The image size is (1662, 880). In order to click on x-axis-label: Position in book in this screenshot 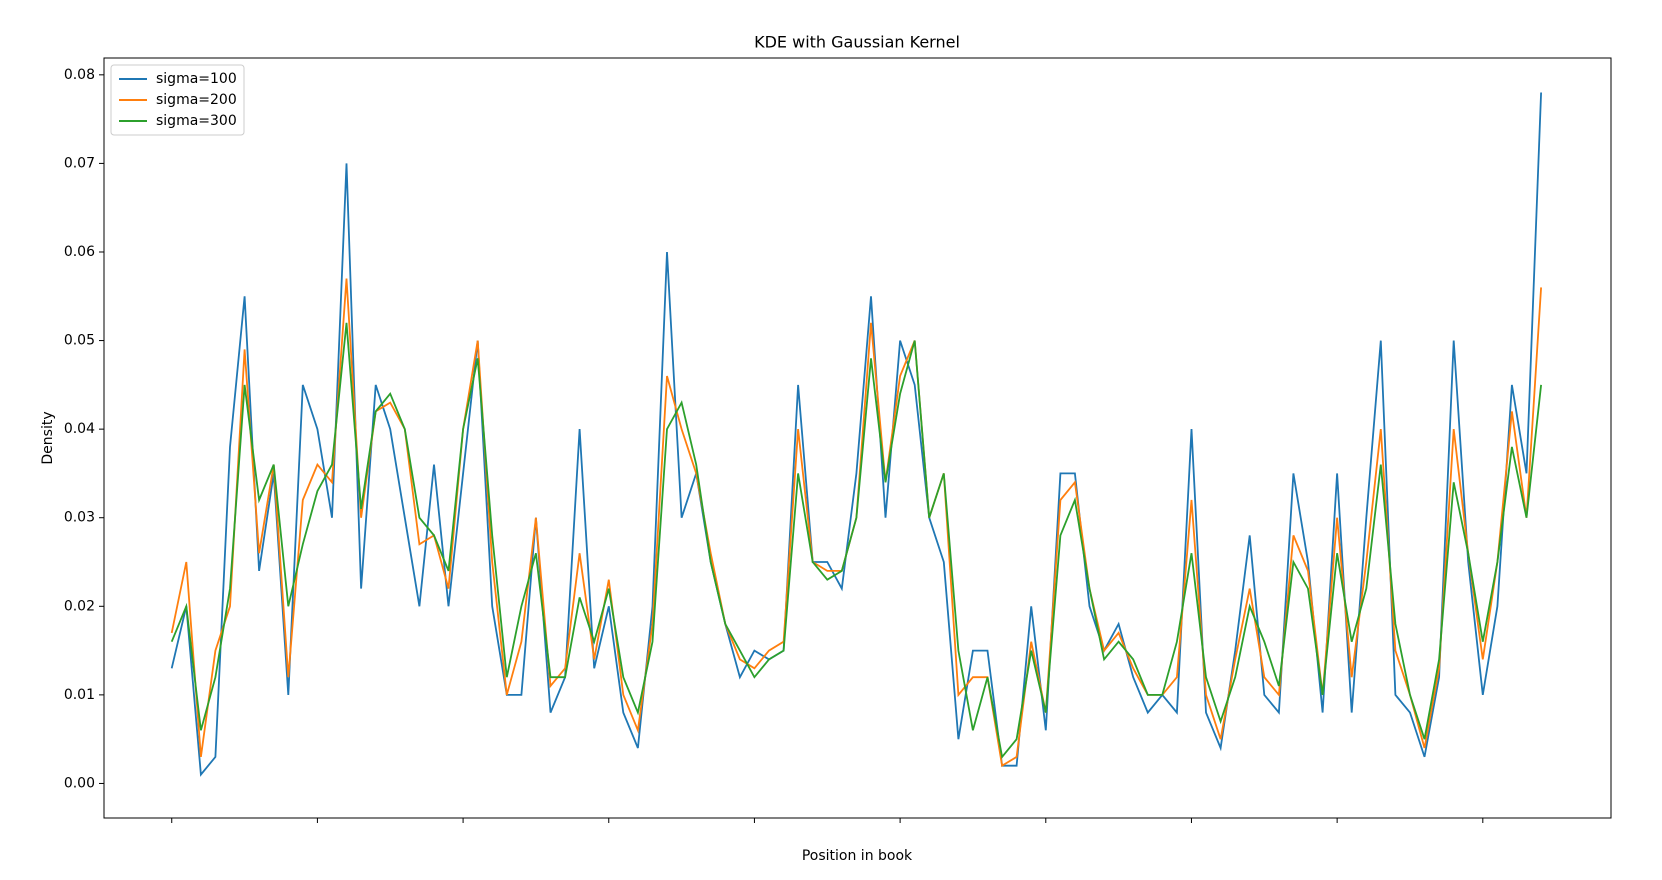, I will do `click(857, 856)`.